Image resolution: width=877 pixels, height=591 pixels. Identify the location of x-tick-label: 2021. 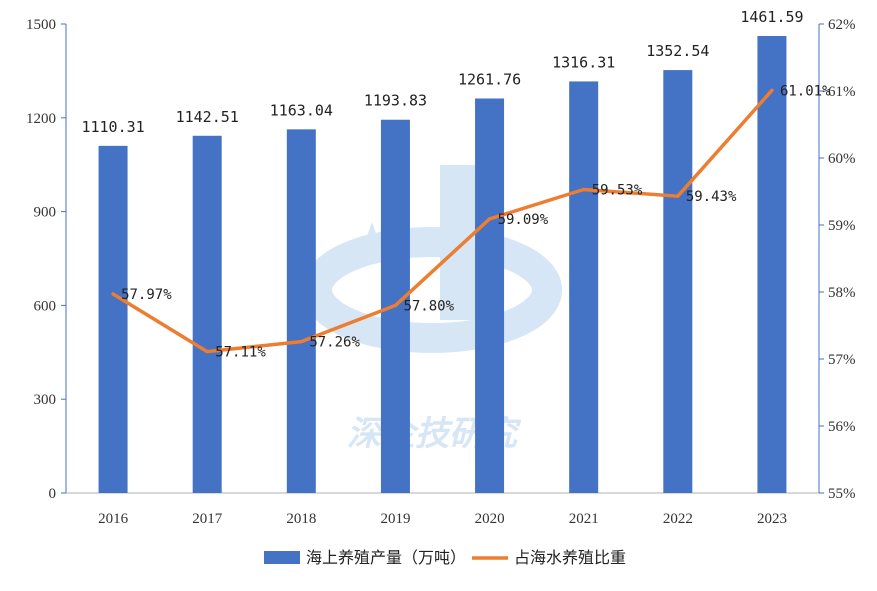
(584, 519).